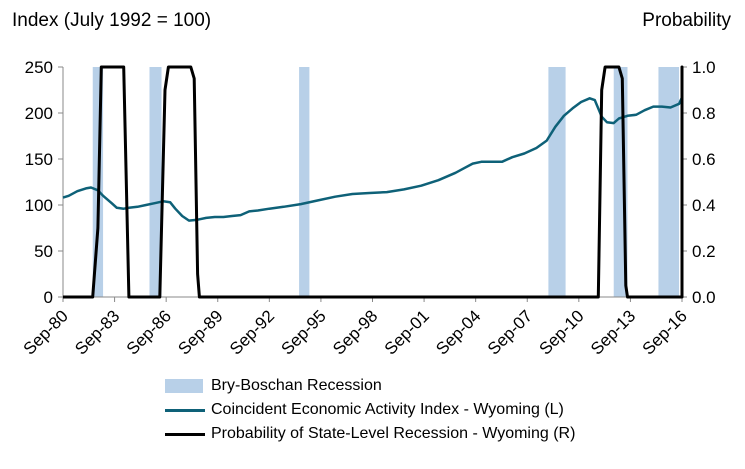  I want to click on left-tick-label-4: 200, so click(39, 113).